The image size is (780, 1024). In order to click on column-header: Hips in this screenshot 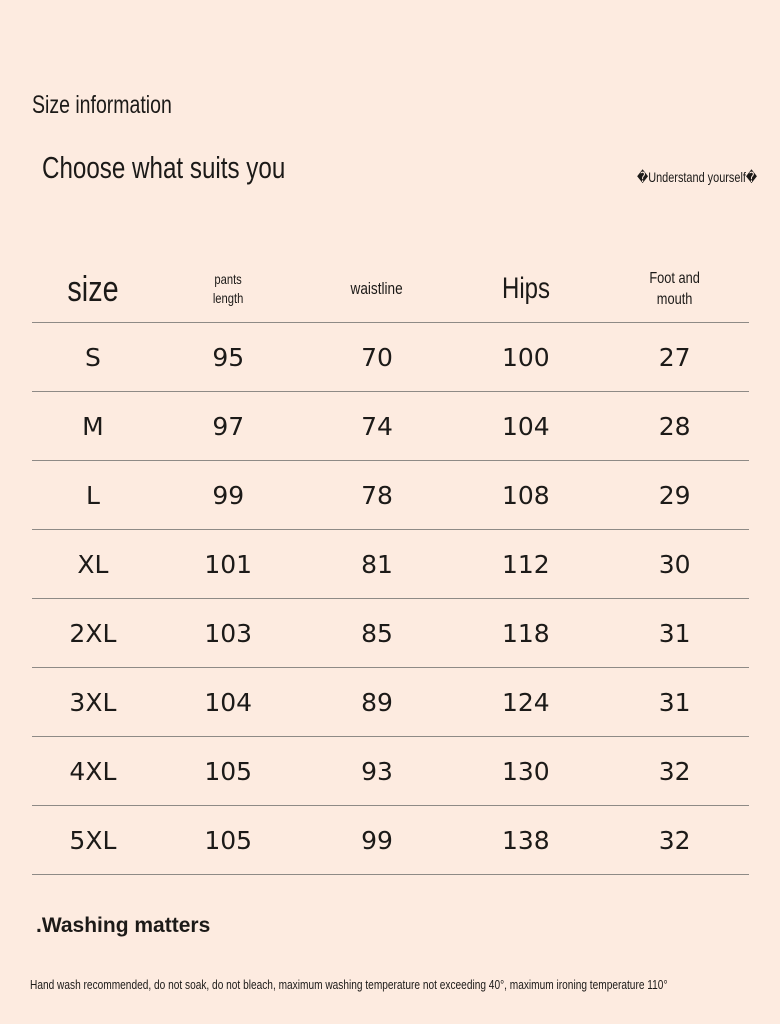, I will do `click(525, 288)`.